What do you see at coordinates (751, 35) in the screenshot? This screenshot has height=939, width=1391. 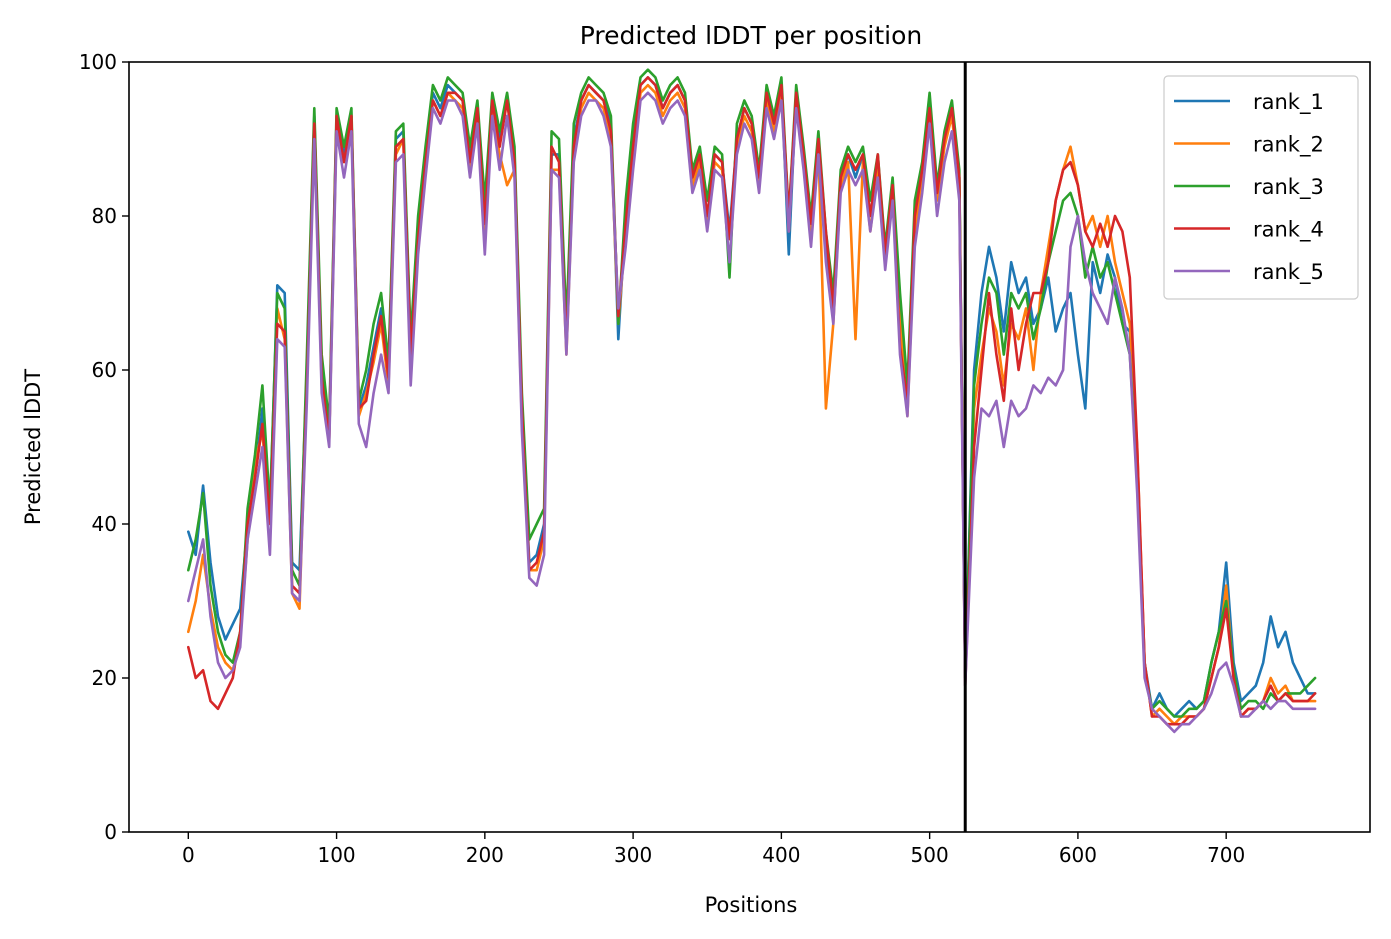 I see `chart-title: Predicted lDDT per position` at bounding box center [751, 35].